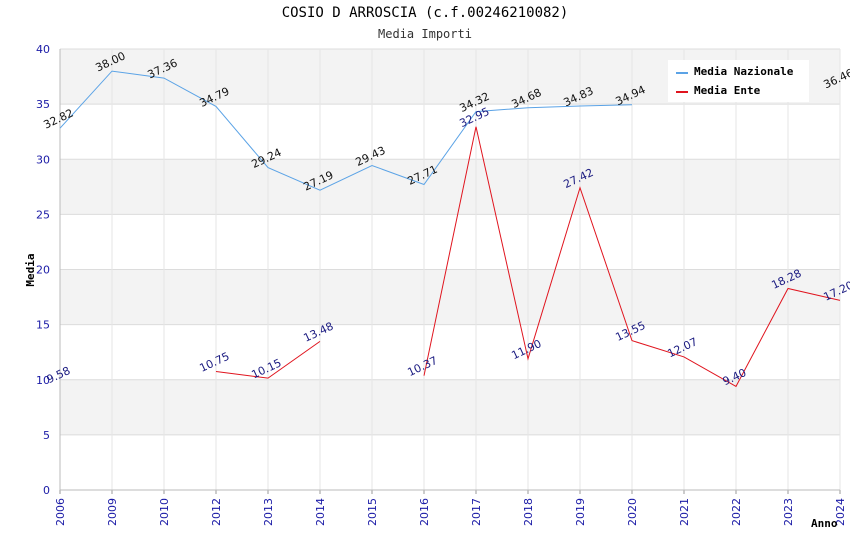  I want to click on y-axis-title: Media, so click(30, 269).